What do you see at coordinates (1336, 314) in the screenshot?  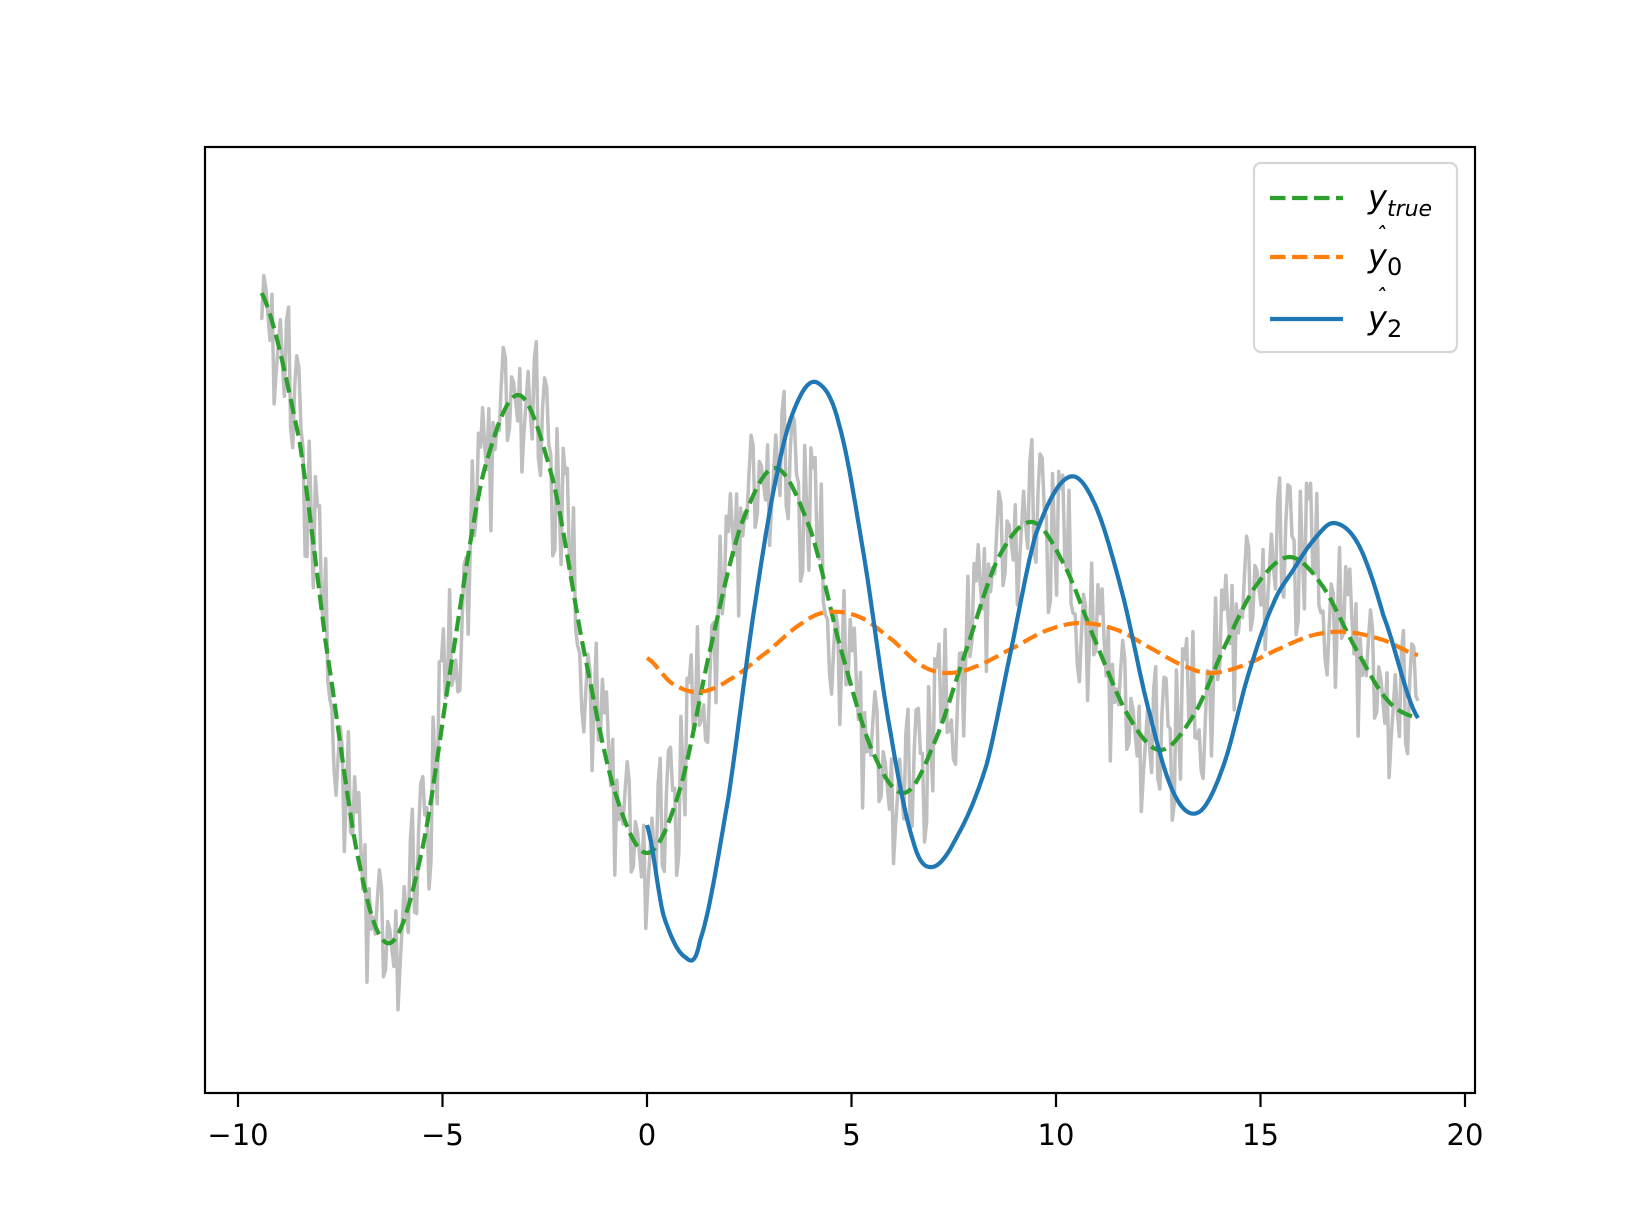 I see `legend-item-yhat-2: y2ˆ` at bounding box center [1336, 314].